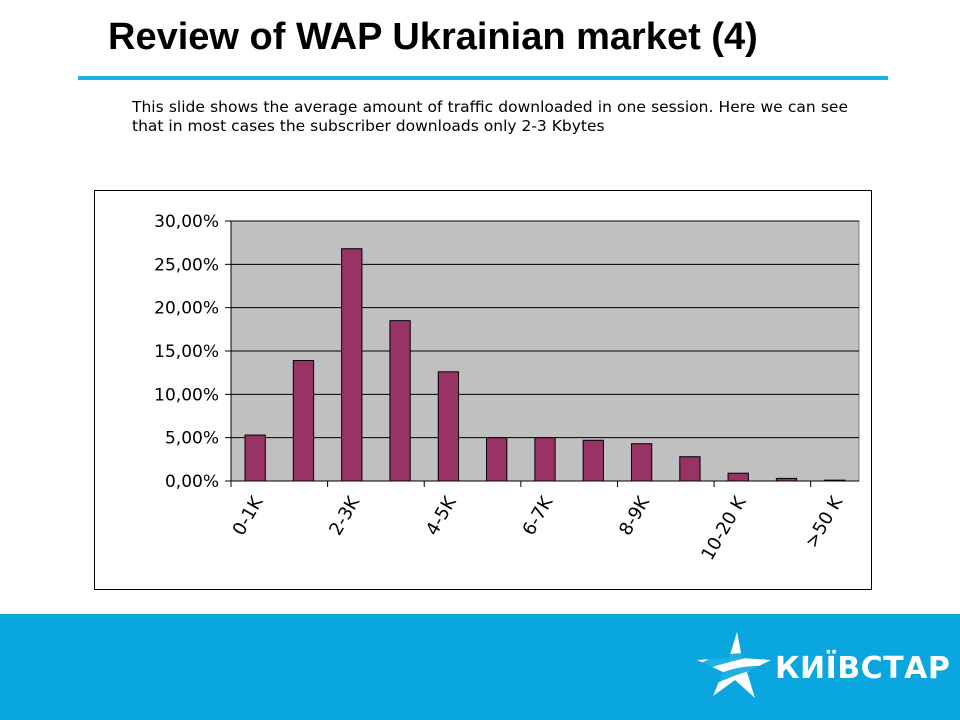 The width and height of the screenshot is (960, 720). I want to click on bar-6-7K, so click(545, 459).